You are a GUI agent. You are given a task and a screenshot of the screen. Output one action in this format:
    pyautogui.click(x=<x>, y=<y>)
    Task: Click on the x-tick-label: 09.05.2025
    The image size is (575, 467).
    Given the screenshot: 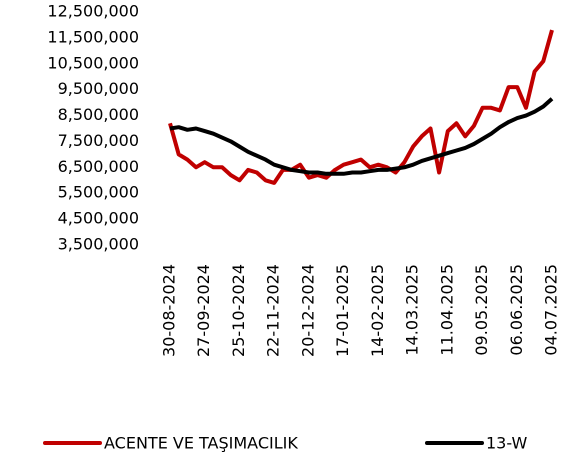 What is the action you would take?
    pyautogui.click(x=481, y=310)
    